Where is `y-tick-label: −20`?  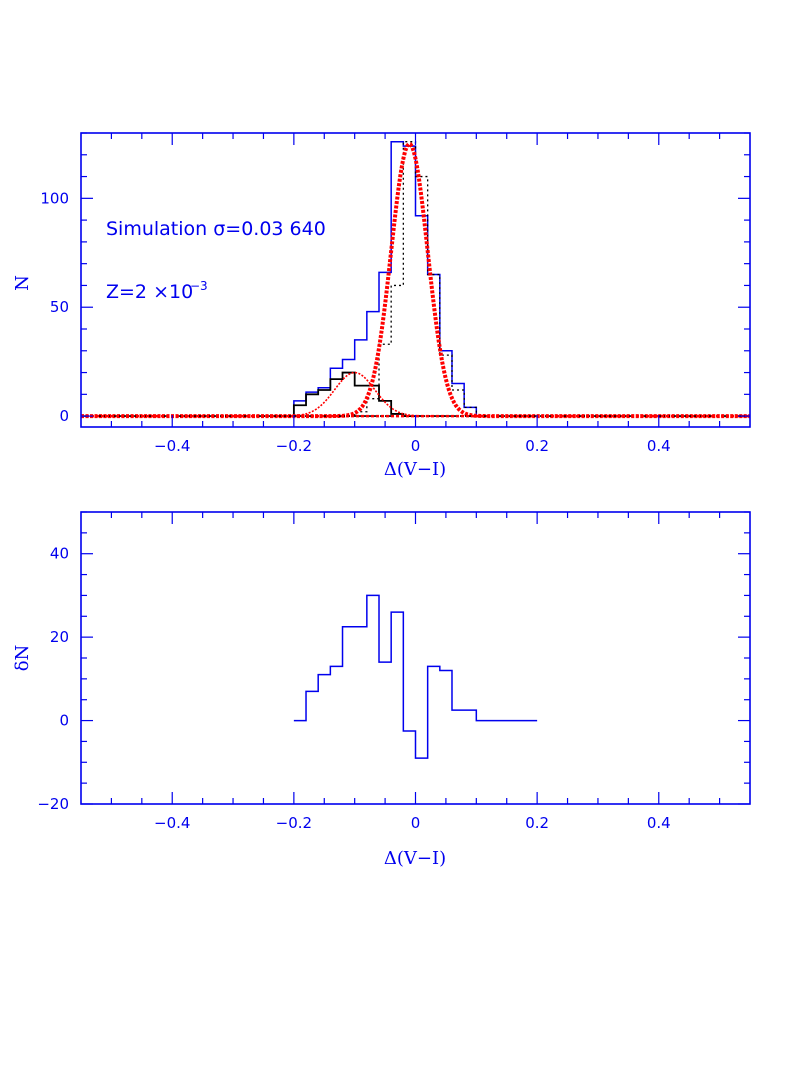
y-tick-label: −20 is located at coordinates (53, 804).